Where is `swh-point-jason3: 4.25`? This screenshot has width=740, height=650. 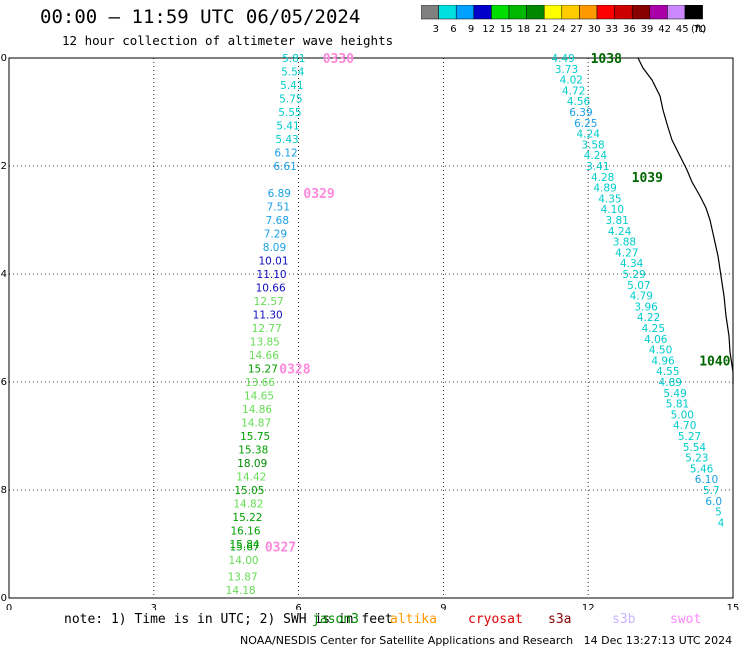
swh-point-jason3: 4.25 is located at coordinates (653, 329).